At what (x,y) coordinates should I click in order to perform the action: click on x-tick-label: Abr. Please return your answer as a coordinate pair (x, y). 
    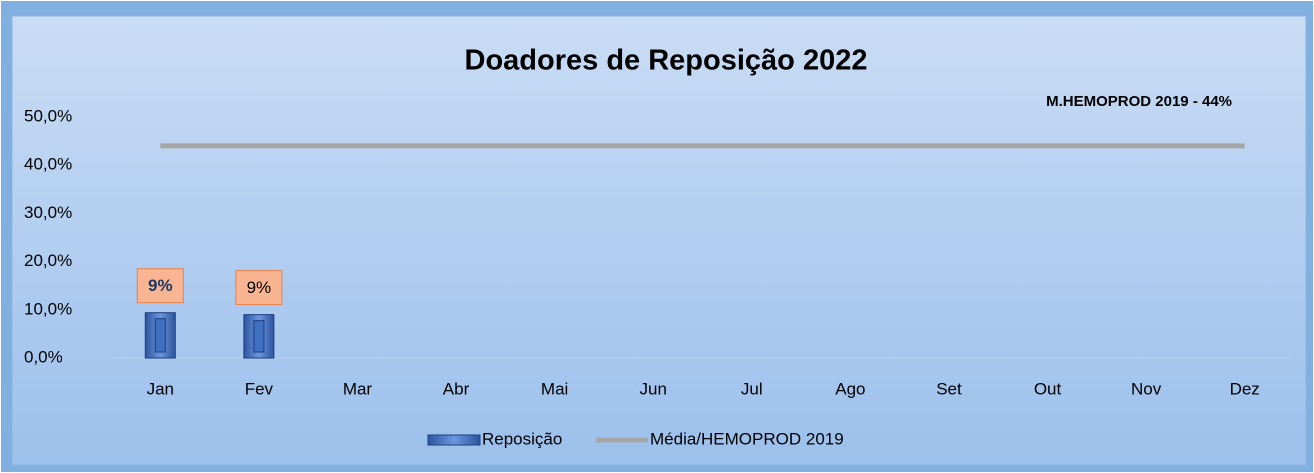
    Looking at the image, I should click on (456, 388).